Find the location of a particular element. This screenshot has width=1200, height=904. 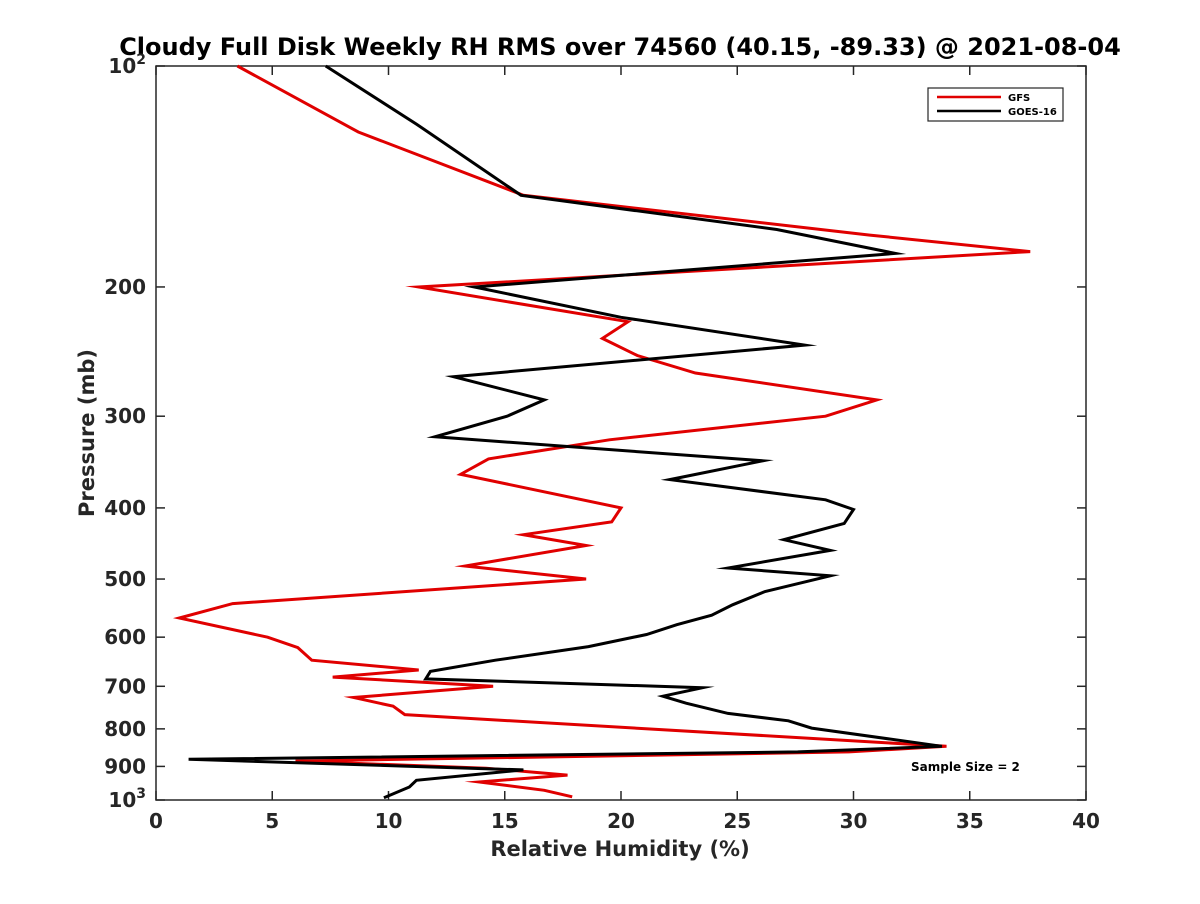

legend-label: GFS is located at coordinates (1019, 98).